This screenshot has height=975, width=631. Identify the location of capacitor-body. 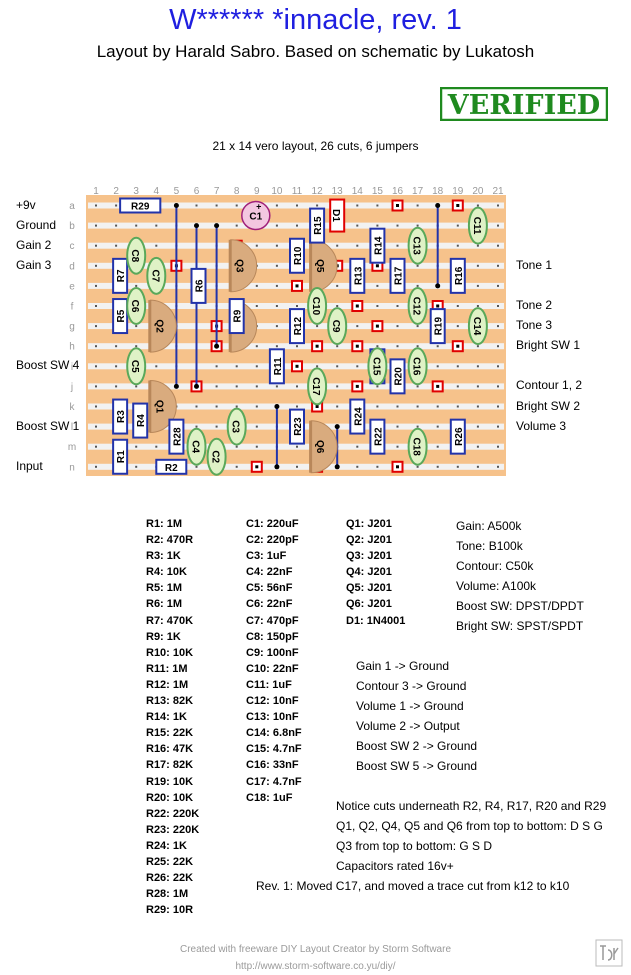
(477, 326).